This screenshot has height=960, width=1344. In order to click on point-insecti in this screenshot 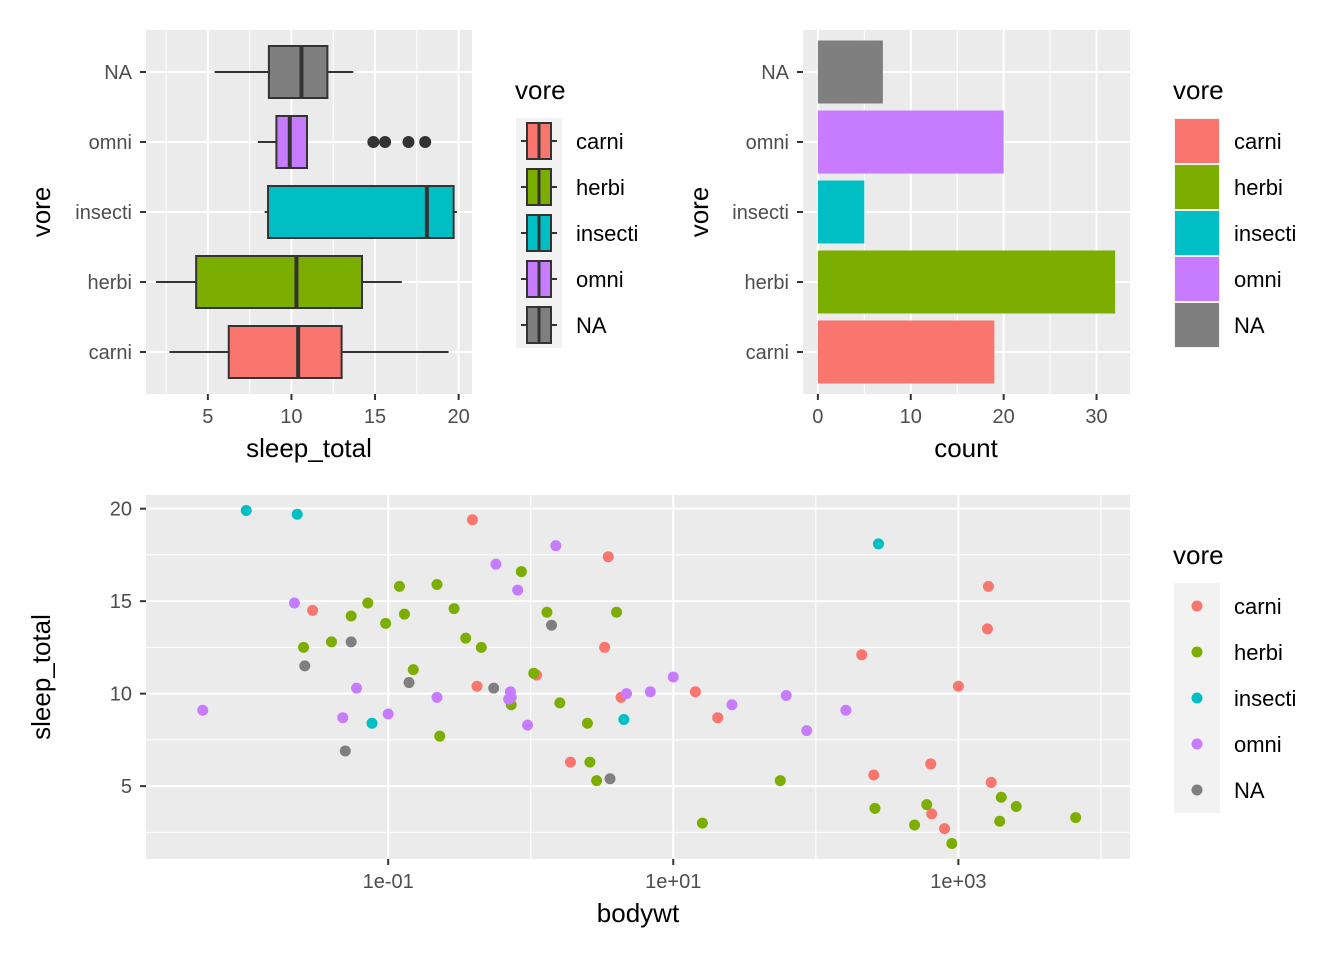, I will do `click(246, 511)`.